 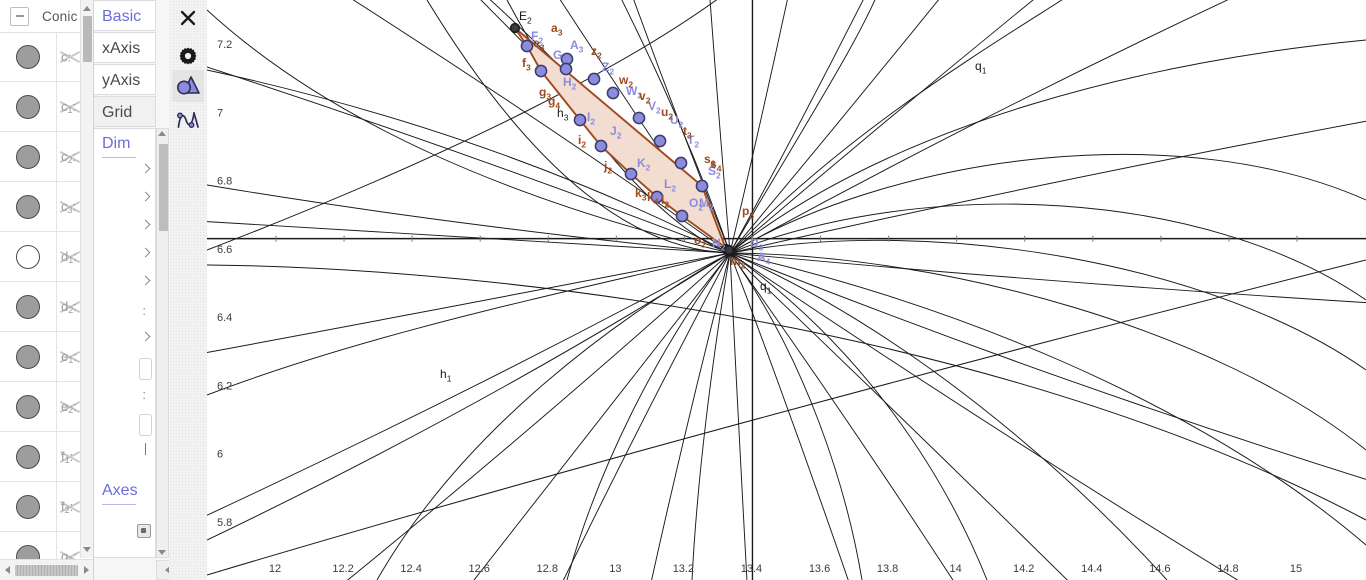 What do you see at coordinates (117, 112) in the screenshot?
I see `tab-grid-label: Grid` at bounding box center [117, 112].